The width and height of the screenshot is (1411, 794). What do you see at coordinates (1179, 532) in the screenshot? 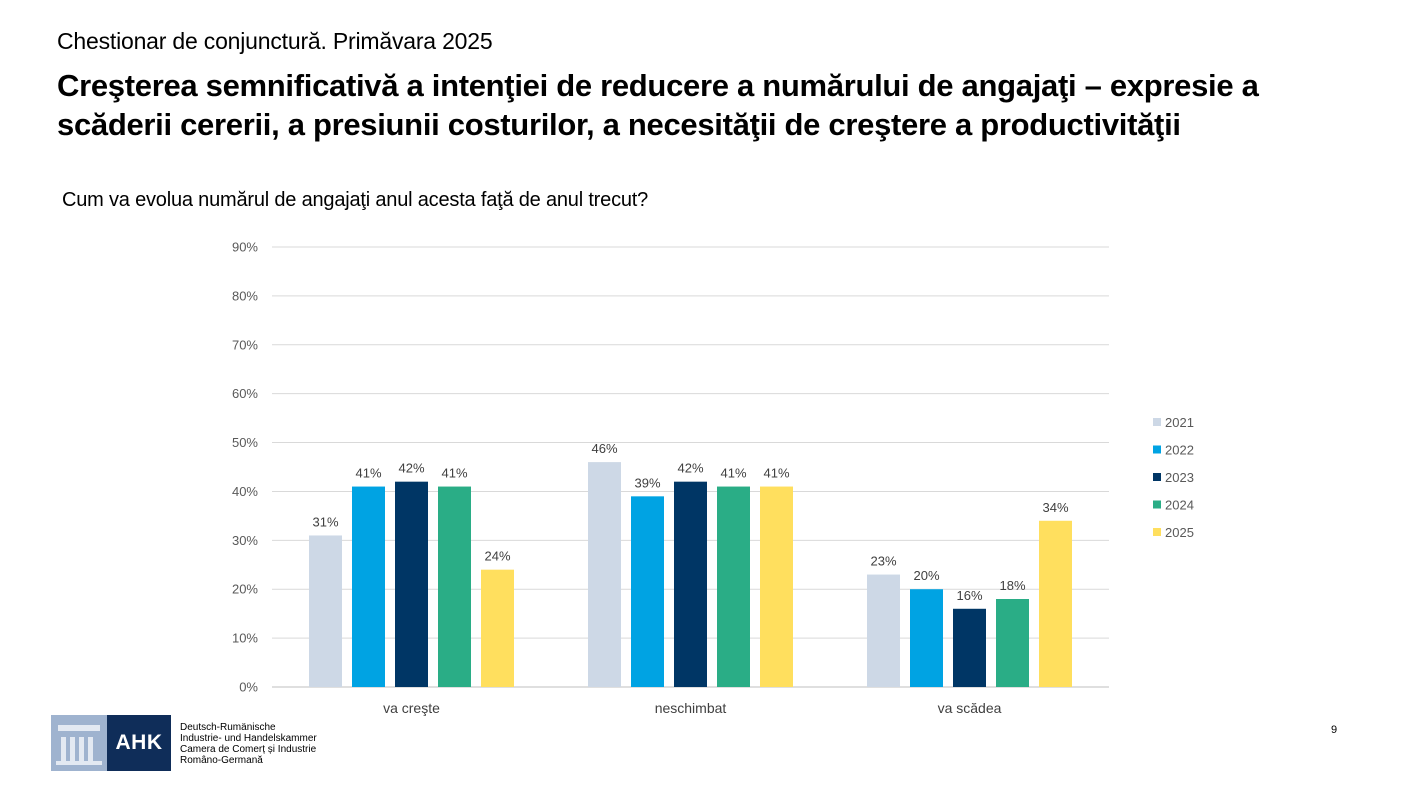
I see `legend-label: 2025` at bounding box center [1179, 532].